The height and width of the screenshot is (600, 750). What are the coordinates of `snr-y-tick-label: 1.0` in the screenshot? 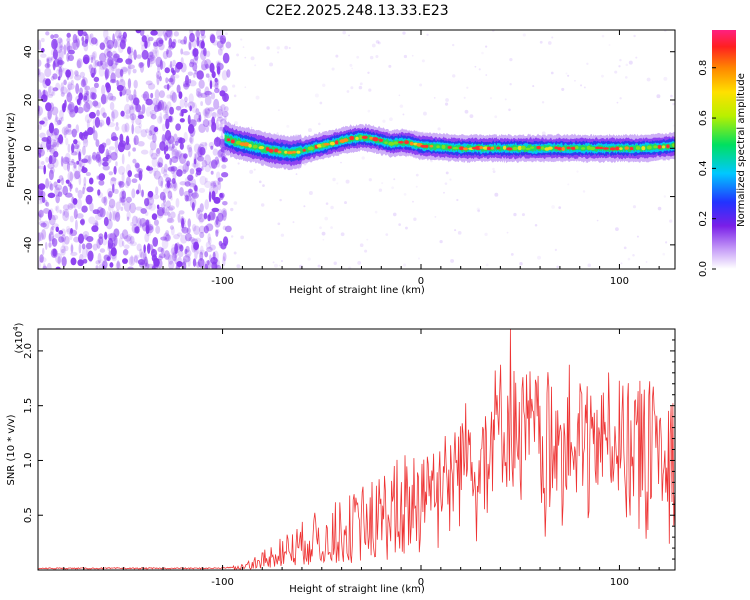 It's located at (28, 461).